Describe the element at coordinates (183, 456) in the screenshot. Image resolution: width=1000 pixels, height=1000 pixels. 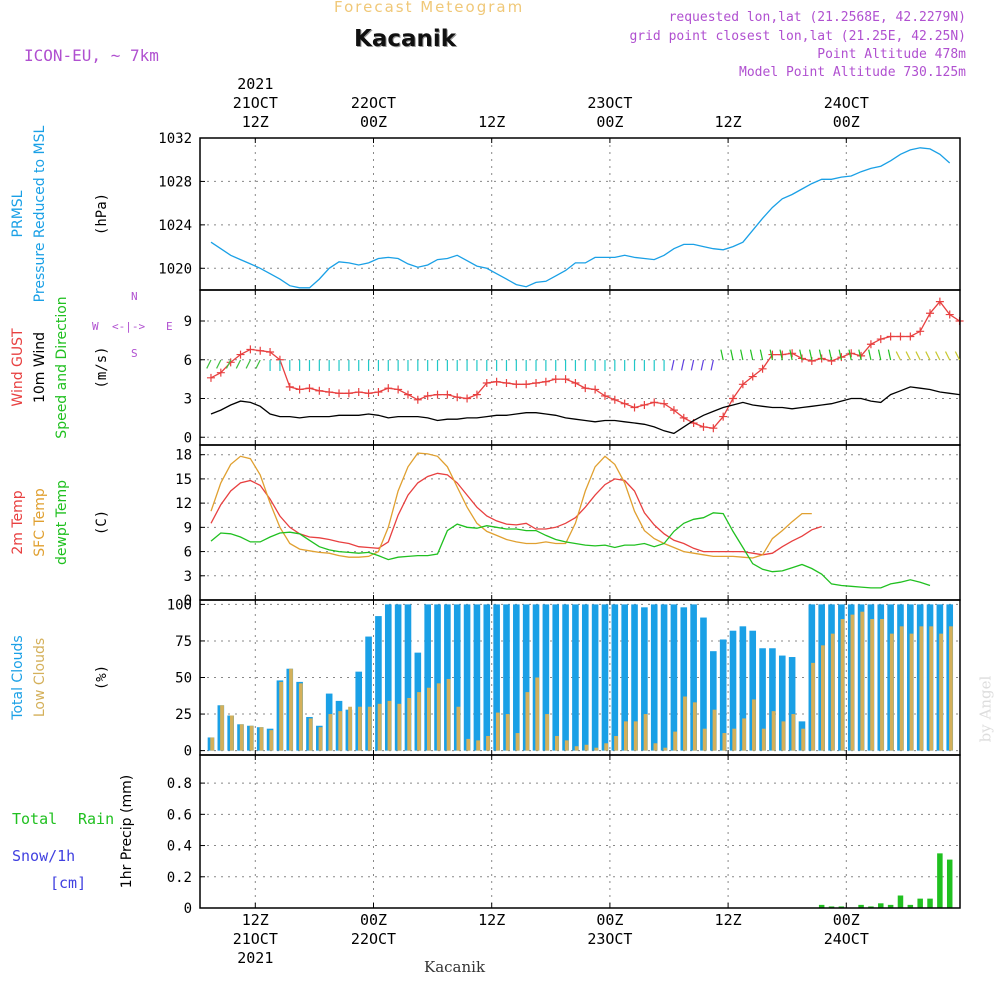
I see `y-tick-label: 18` at that location.